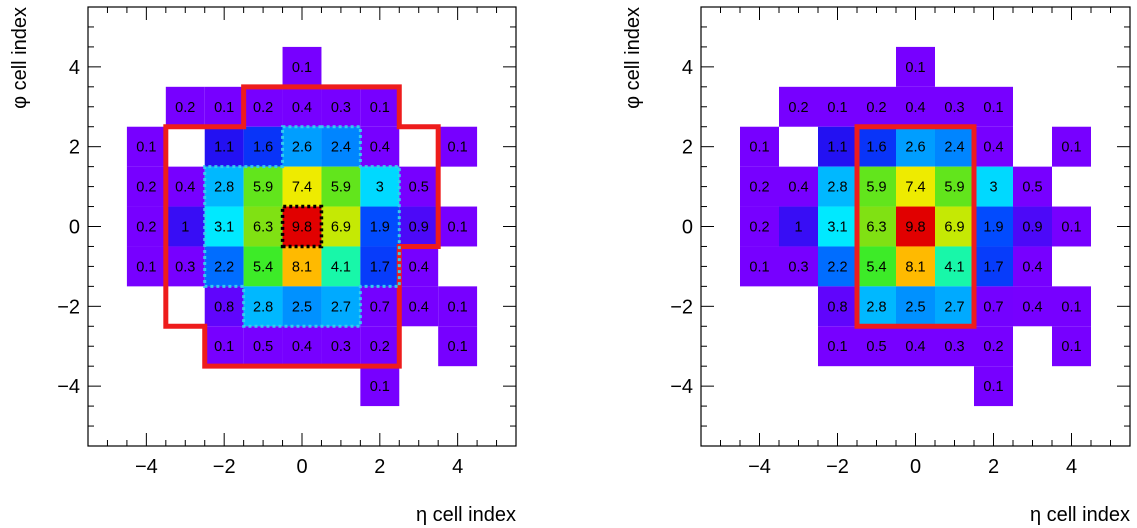  I want to click on cell-value-label: 7.4, so click(915, 188).